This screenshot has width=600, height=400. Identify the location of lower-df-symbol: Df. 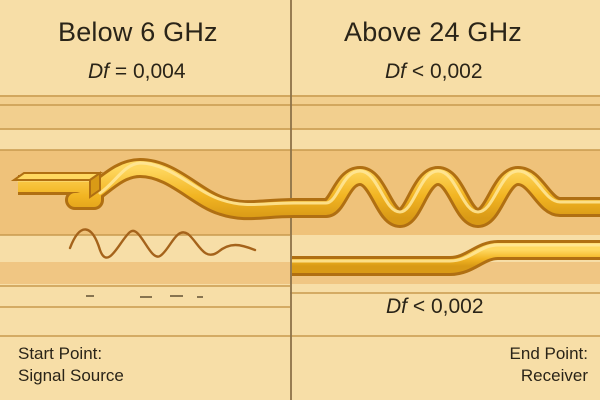
(396, 306).